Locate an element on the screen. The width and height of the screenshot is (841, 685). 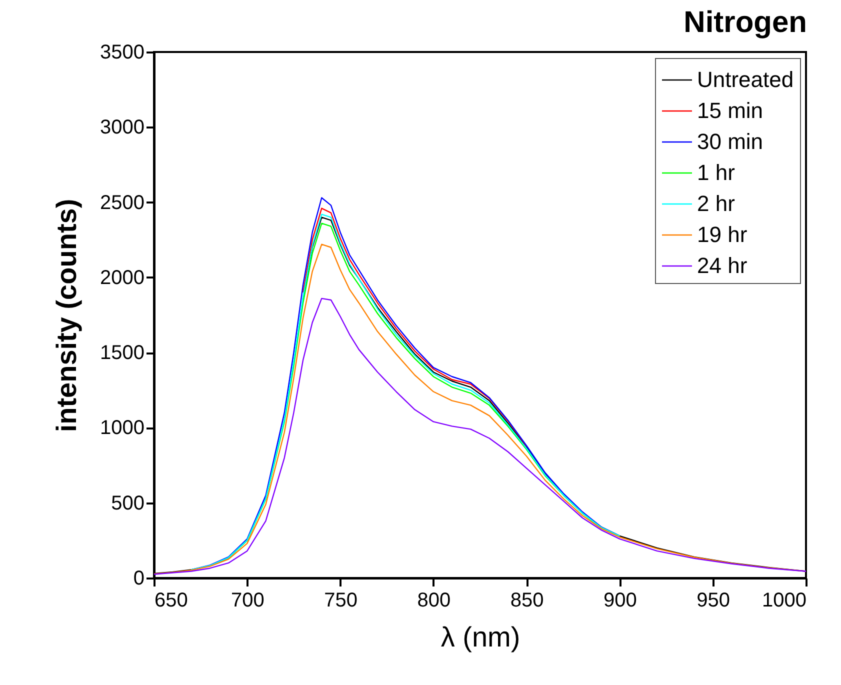
line-series is located at coordinates (415, 328).